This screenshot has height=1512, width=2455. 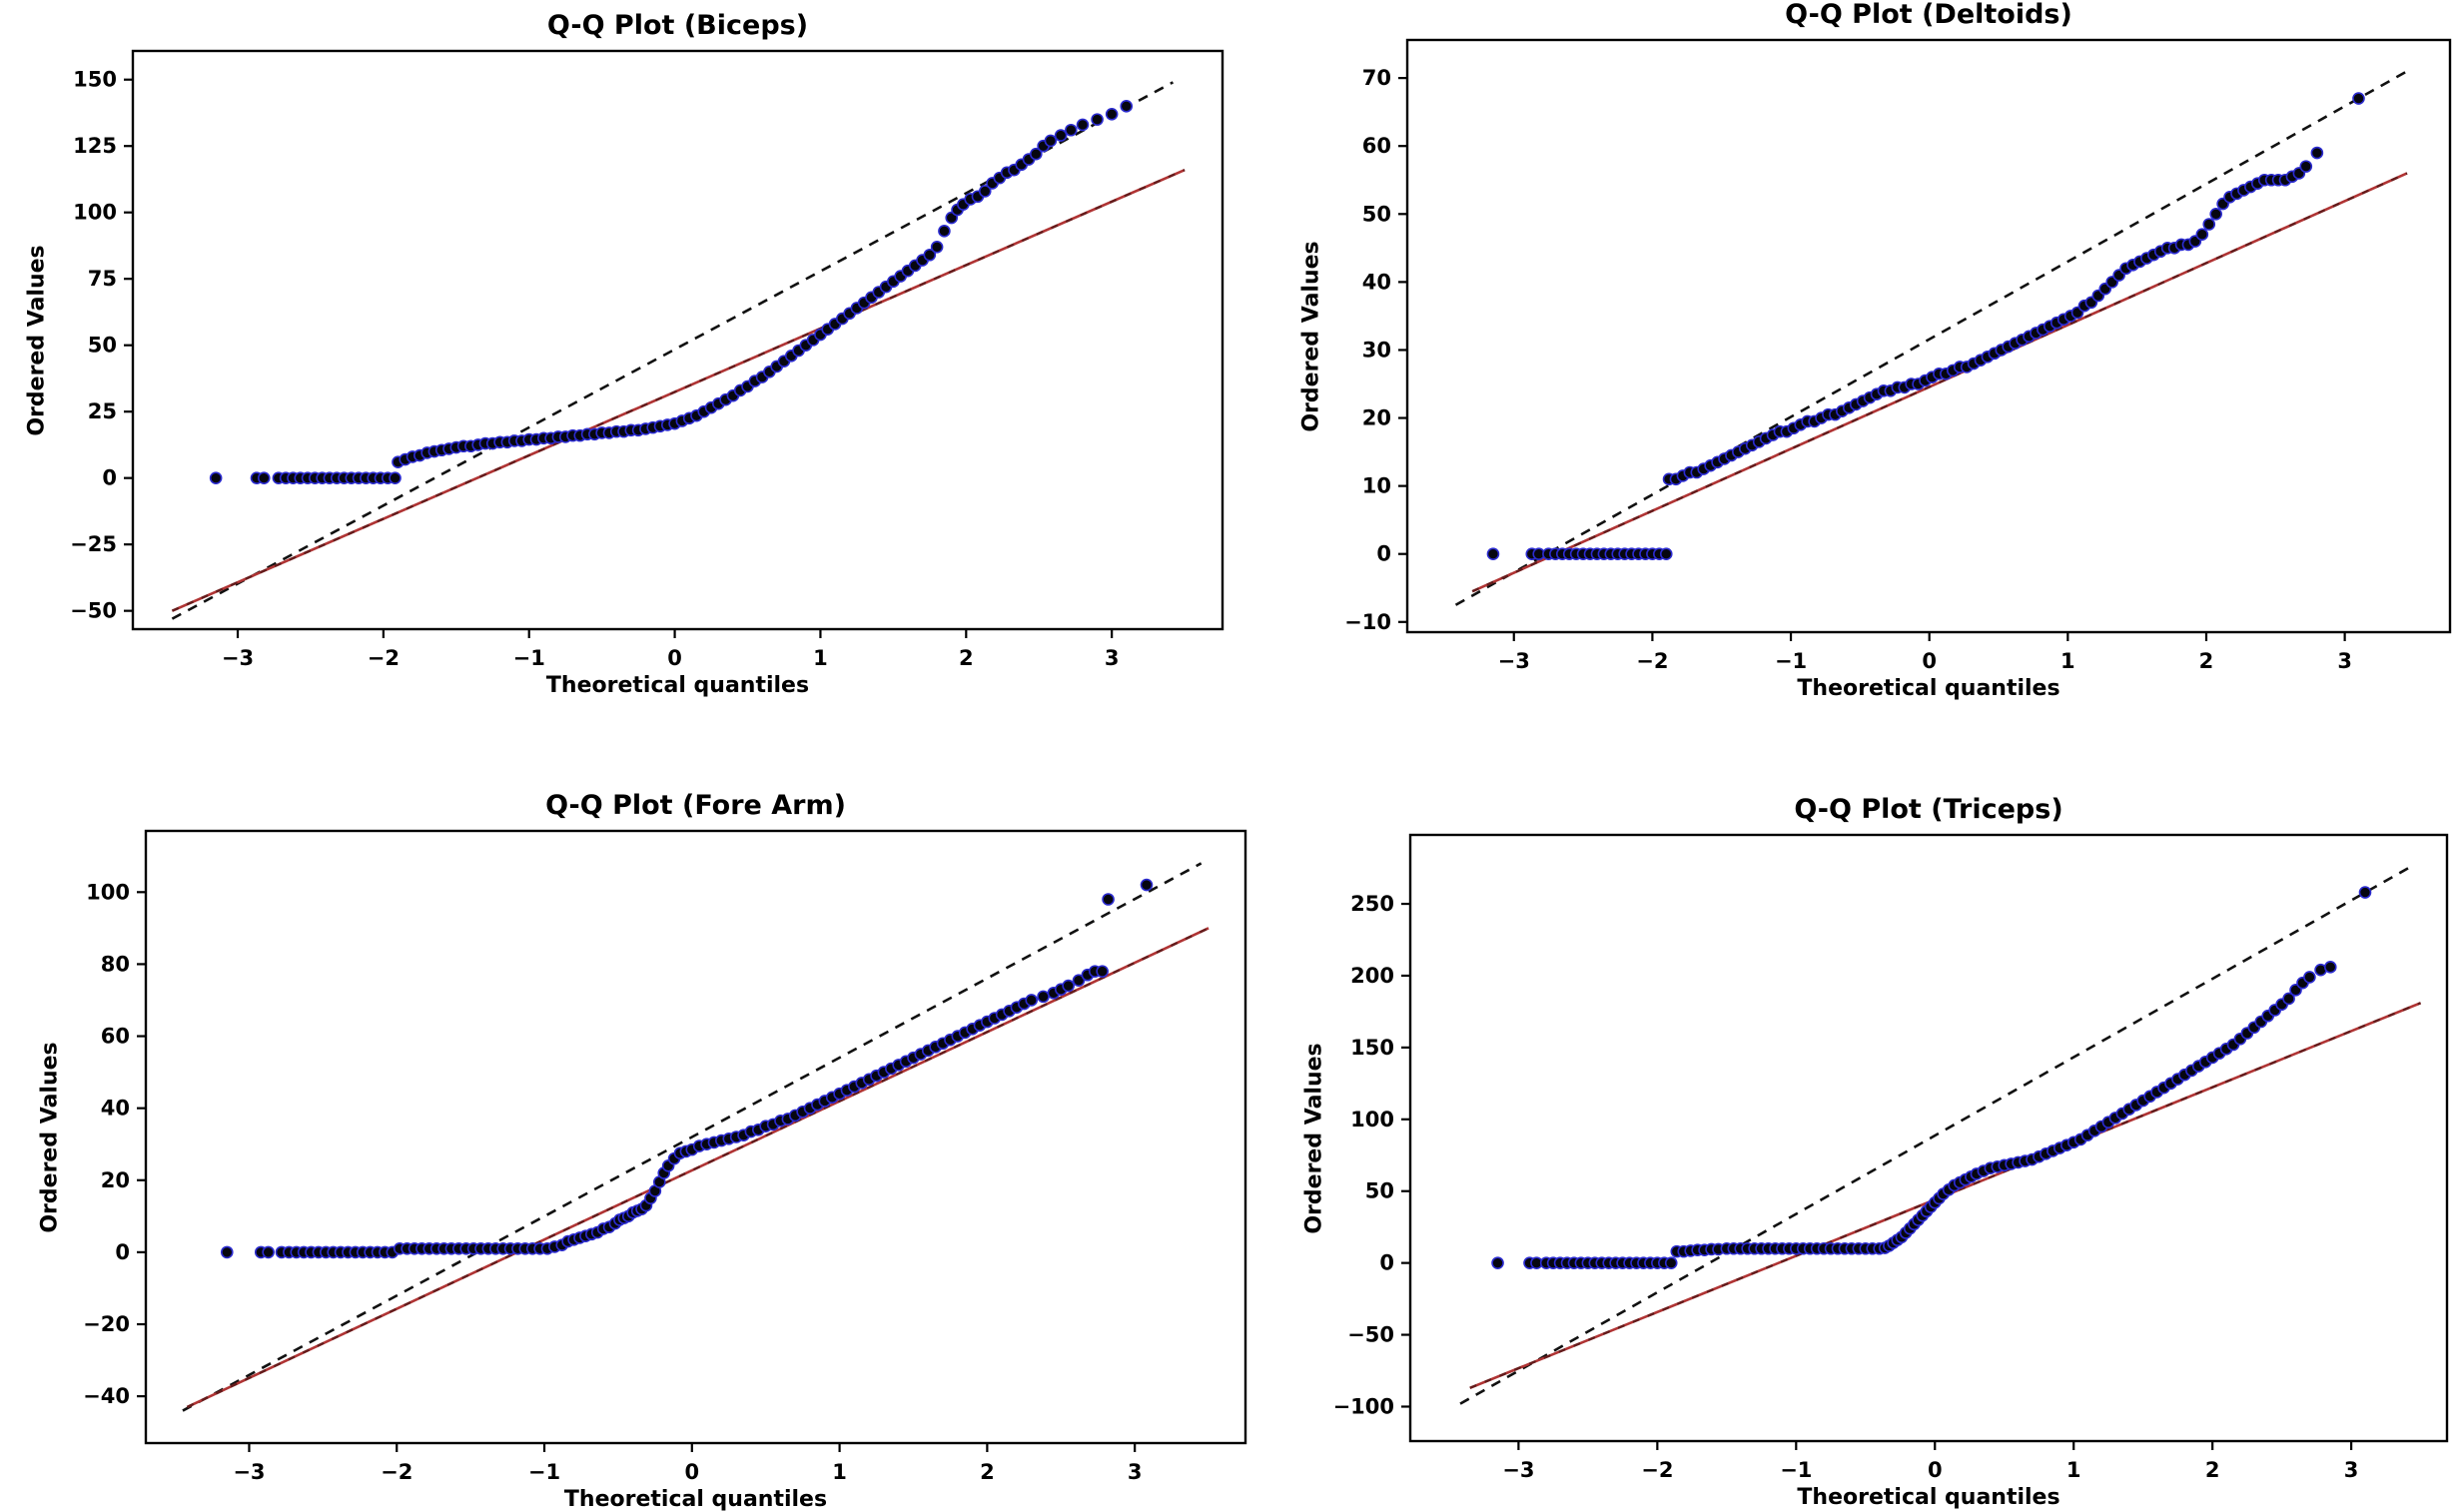 I want to click on chart-title: Q-Q Plot (Triceps), so click(x=1928, y=810).